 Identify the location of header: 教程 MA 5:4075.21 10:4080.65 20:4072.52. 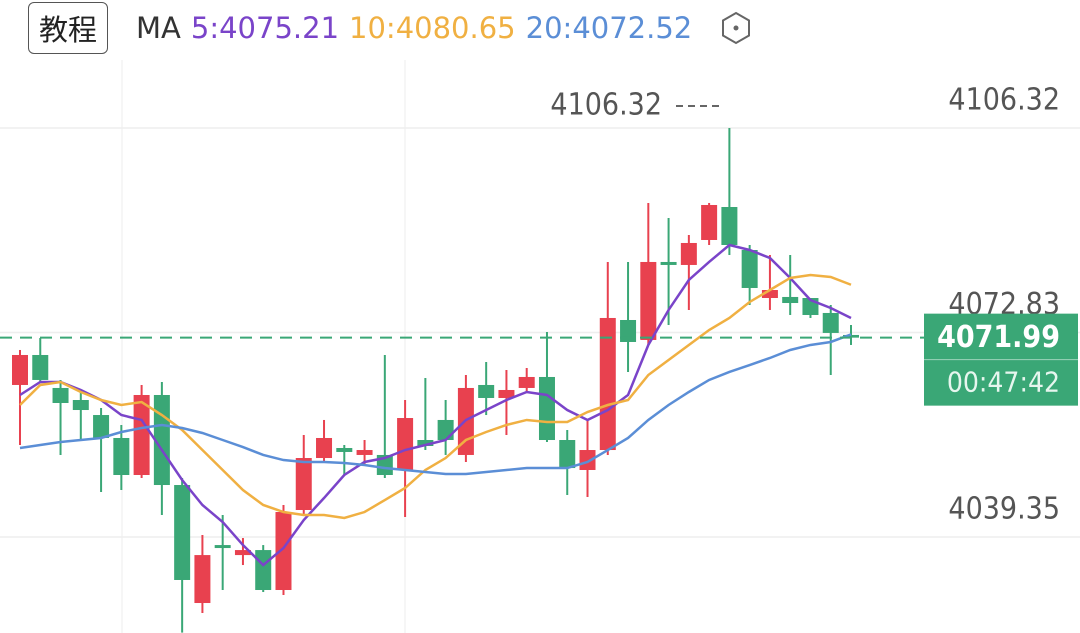
(540, 28).